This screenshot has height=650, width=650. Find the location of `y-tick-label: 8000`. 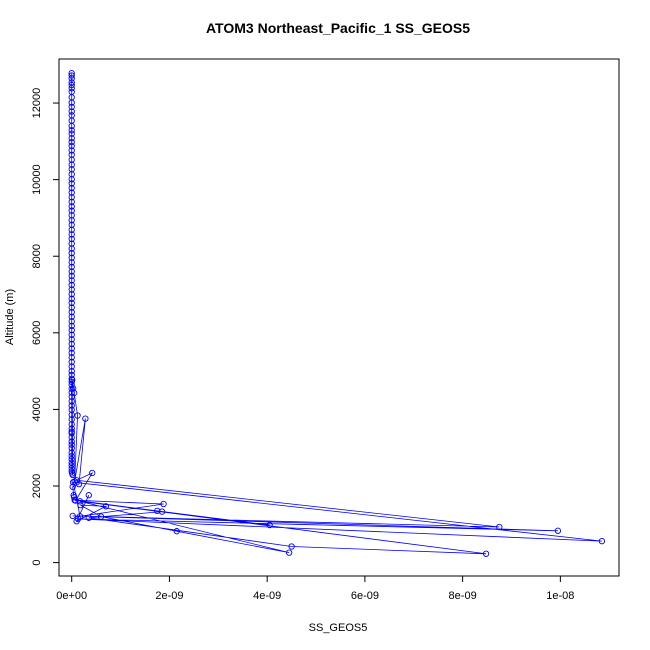

y-tick-label: 8000 is located at coordinates (37, 256).